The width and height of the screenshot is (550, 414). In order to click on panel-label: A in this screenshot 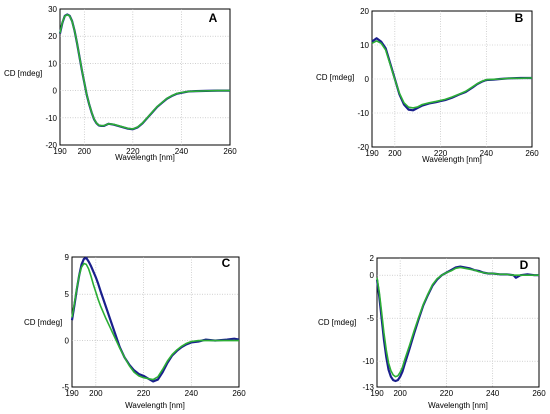, I will do `click(213, 18)`.